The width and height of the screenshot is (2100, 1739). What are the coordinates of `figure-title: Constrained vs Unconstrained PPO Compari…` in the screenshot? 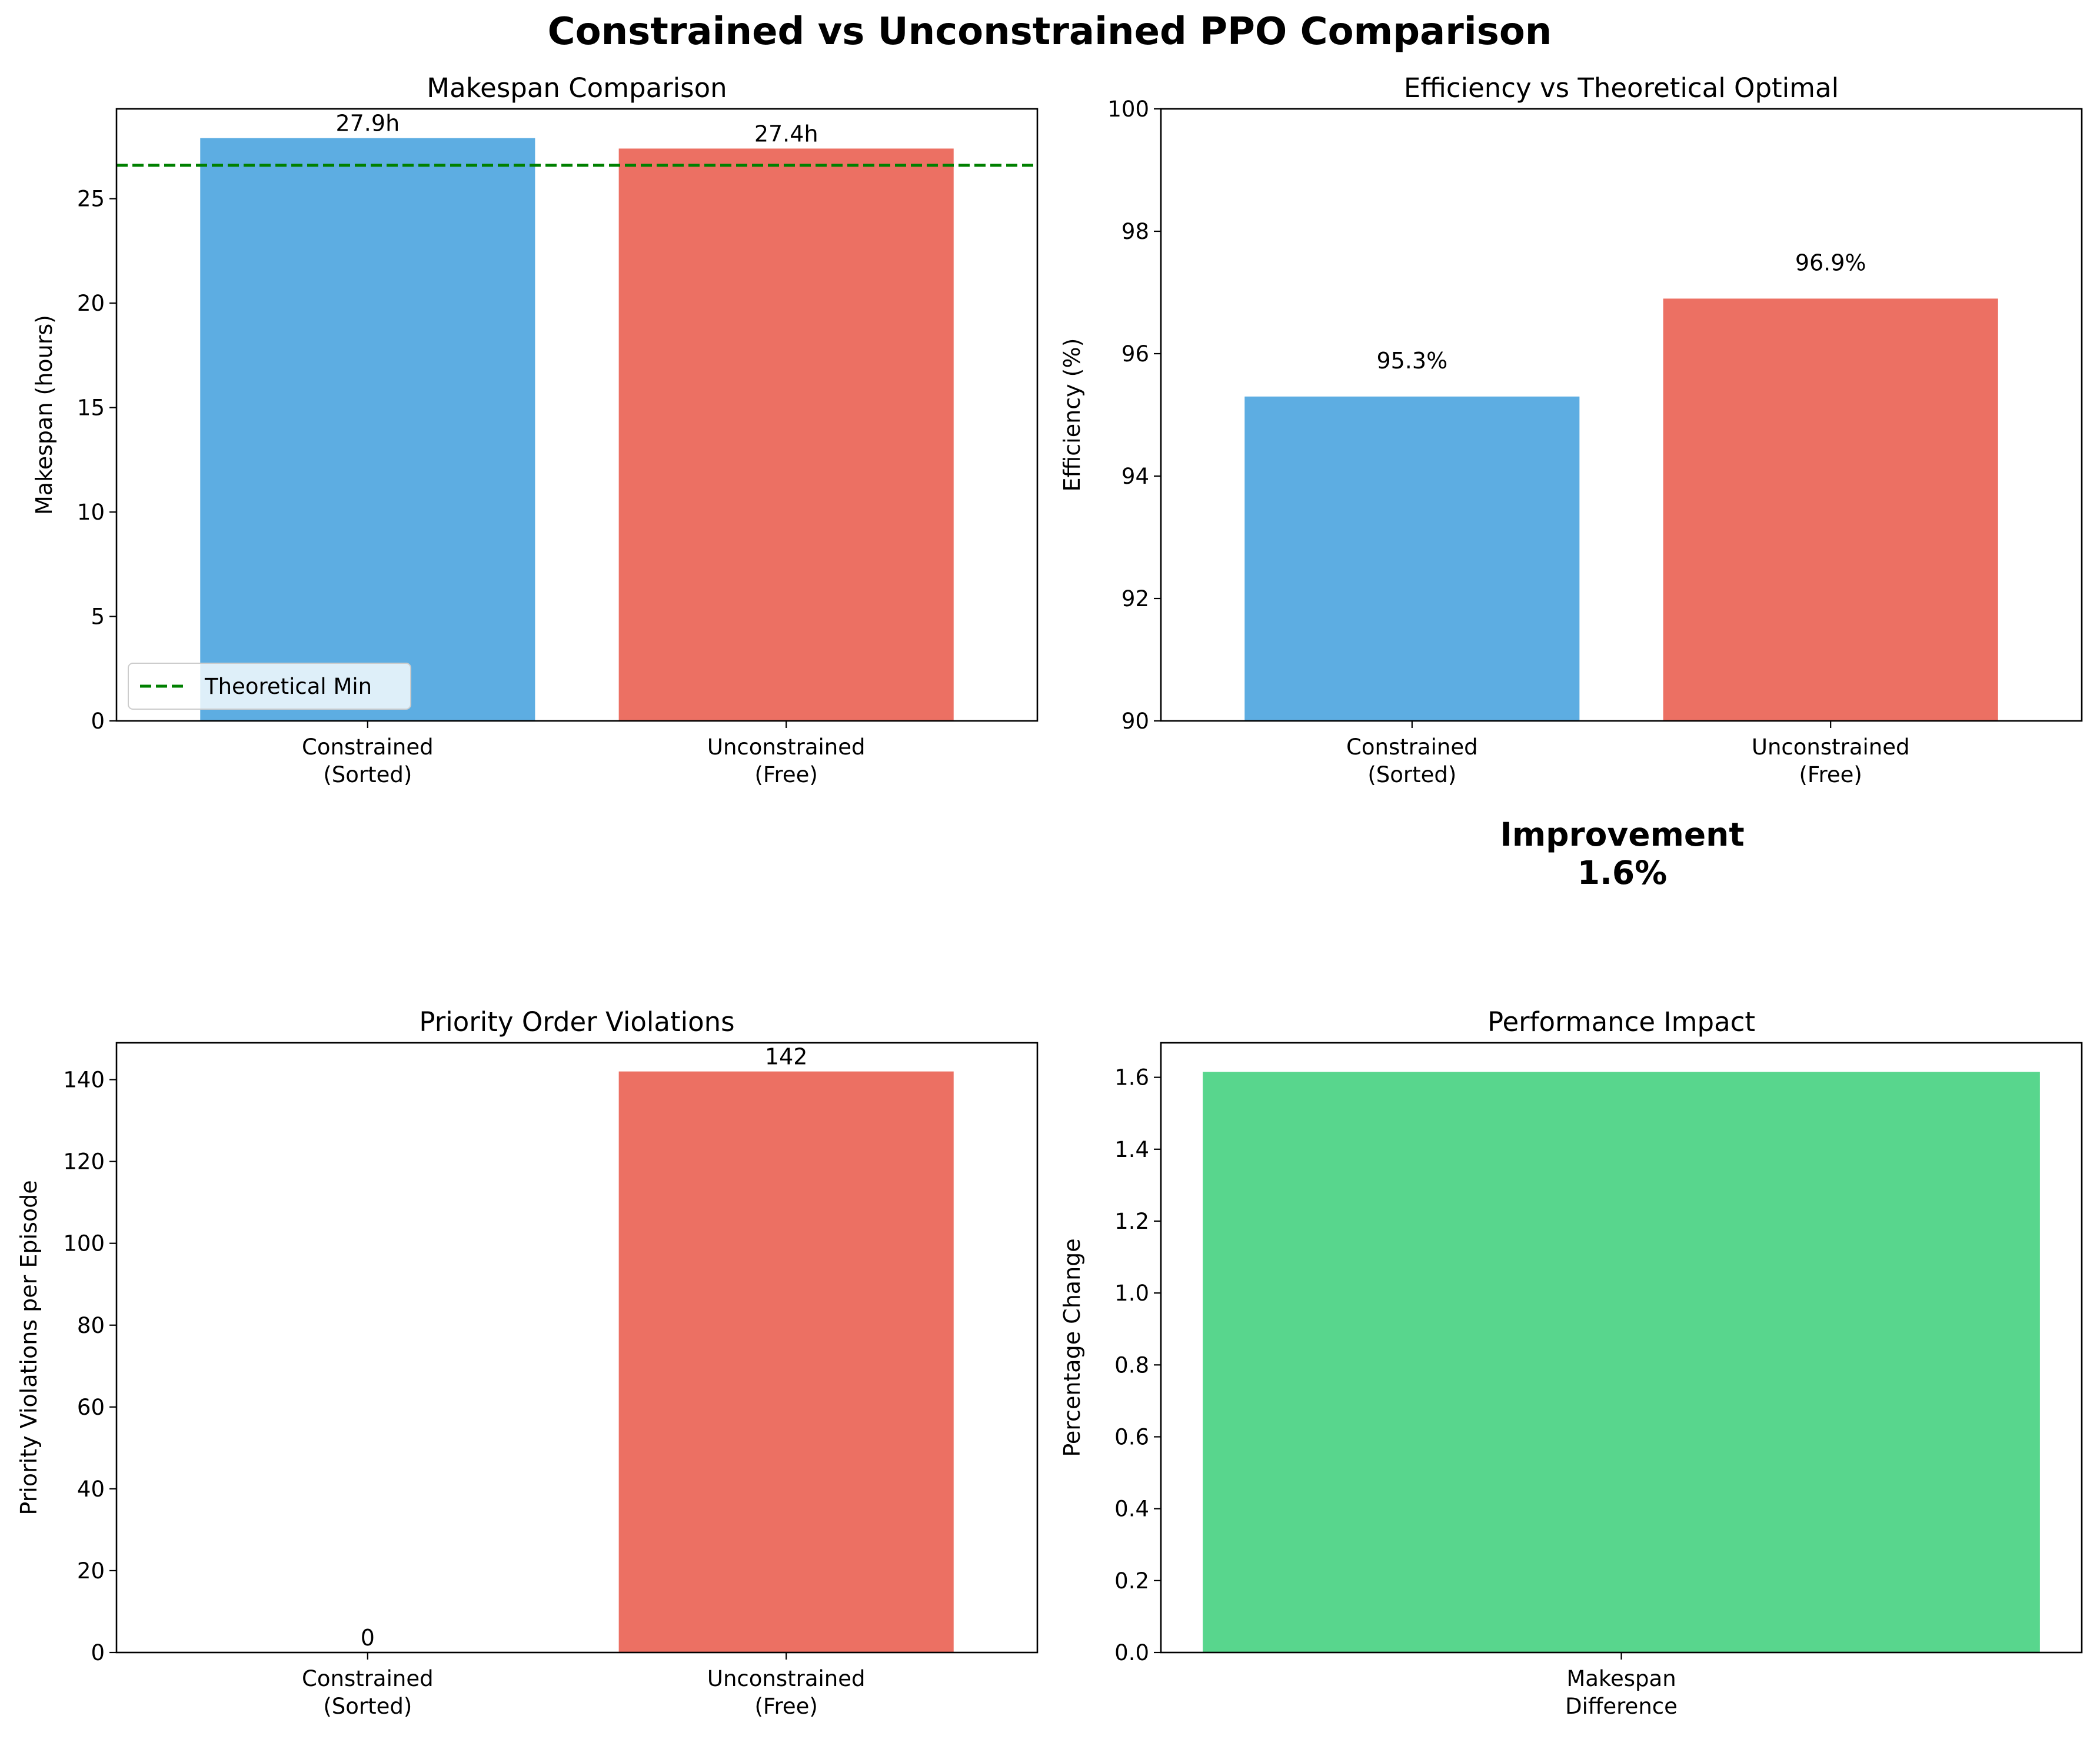 It's located at (1050, 32).